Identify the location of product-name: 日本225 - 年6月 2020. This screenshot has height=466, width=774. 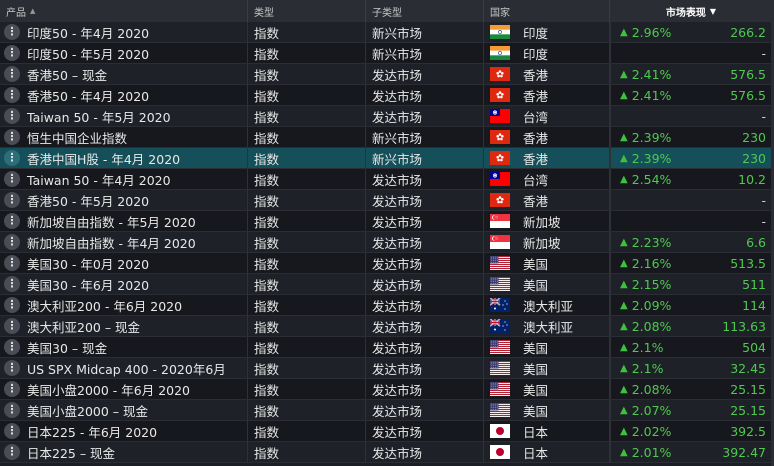
(92, 432).